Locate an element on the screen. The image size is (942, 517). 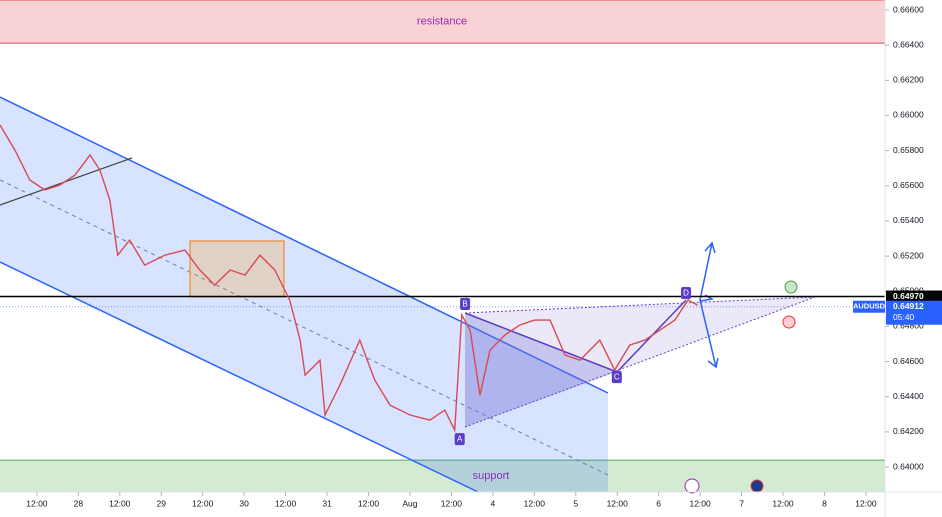
zone-label: resistance is located at coordinates (442, 21).